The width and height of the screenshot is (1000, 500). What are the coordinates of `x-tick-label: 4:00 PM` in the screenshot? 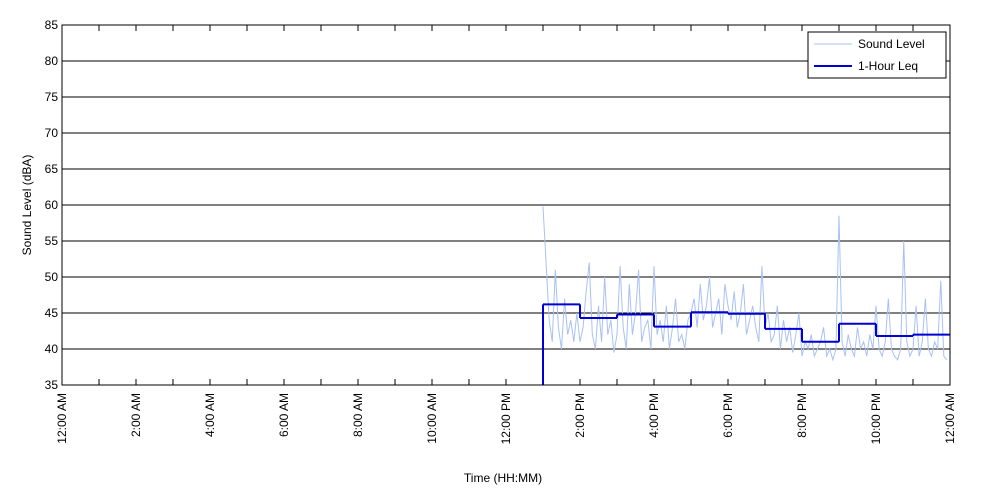 It's located at (654, 415).